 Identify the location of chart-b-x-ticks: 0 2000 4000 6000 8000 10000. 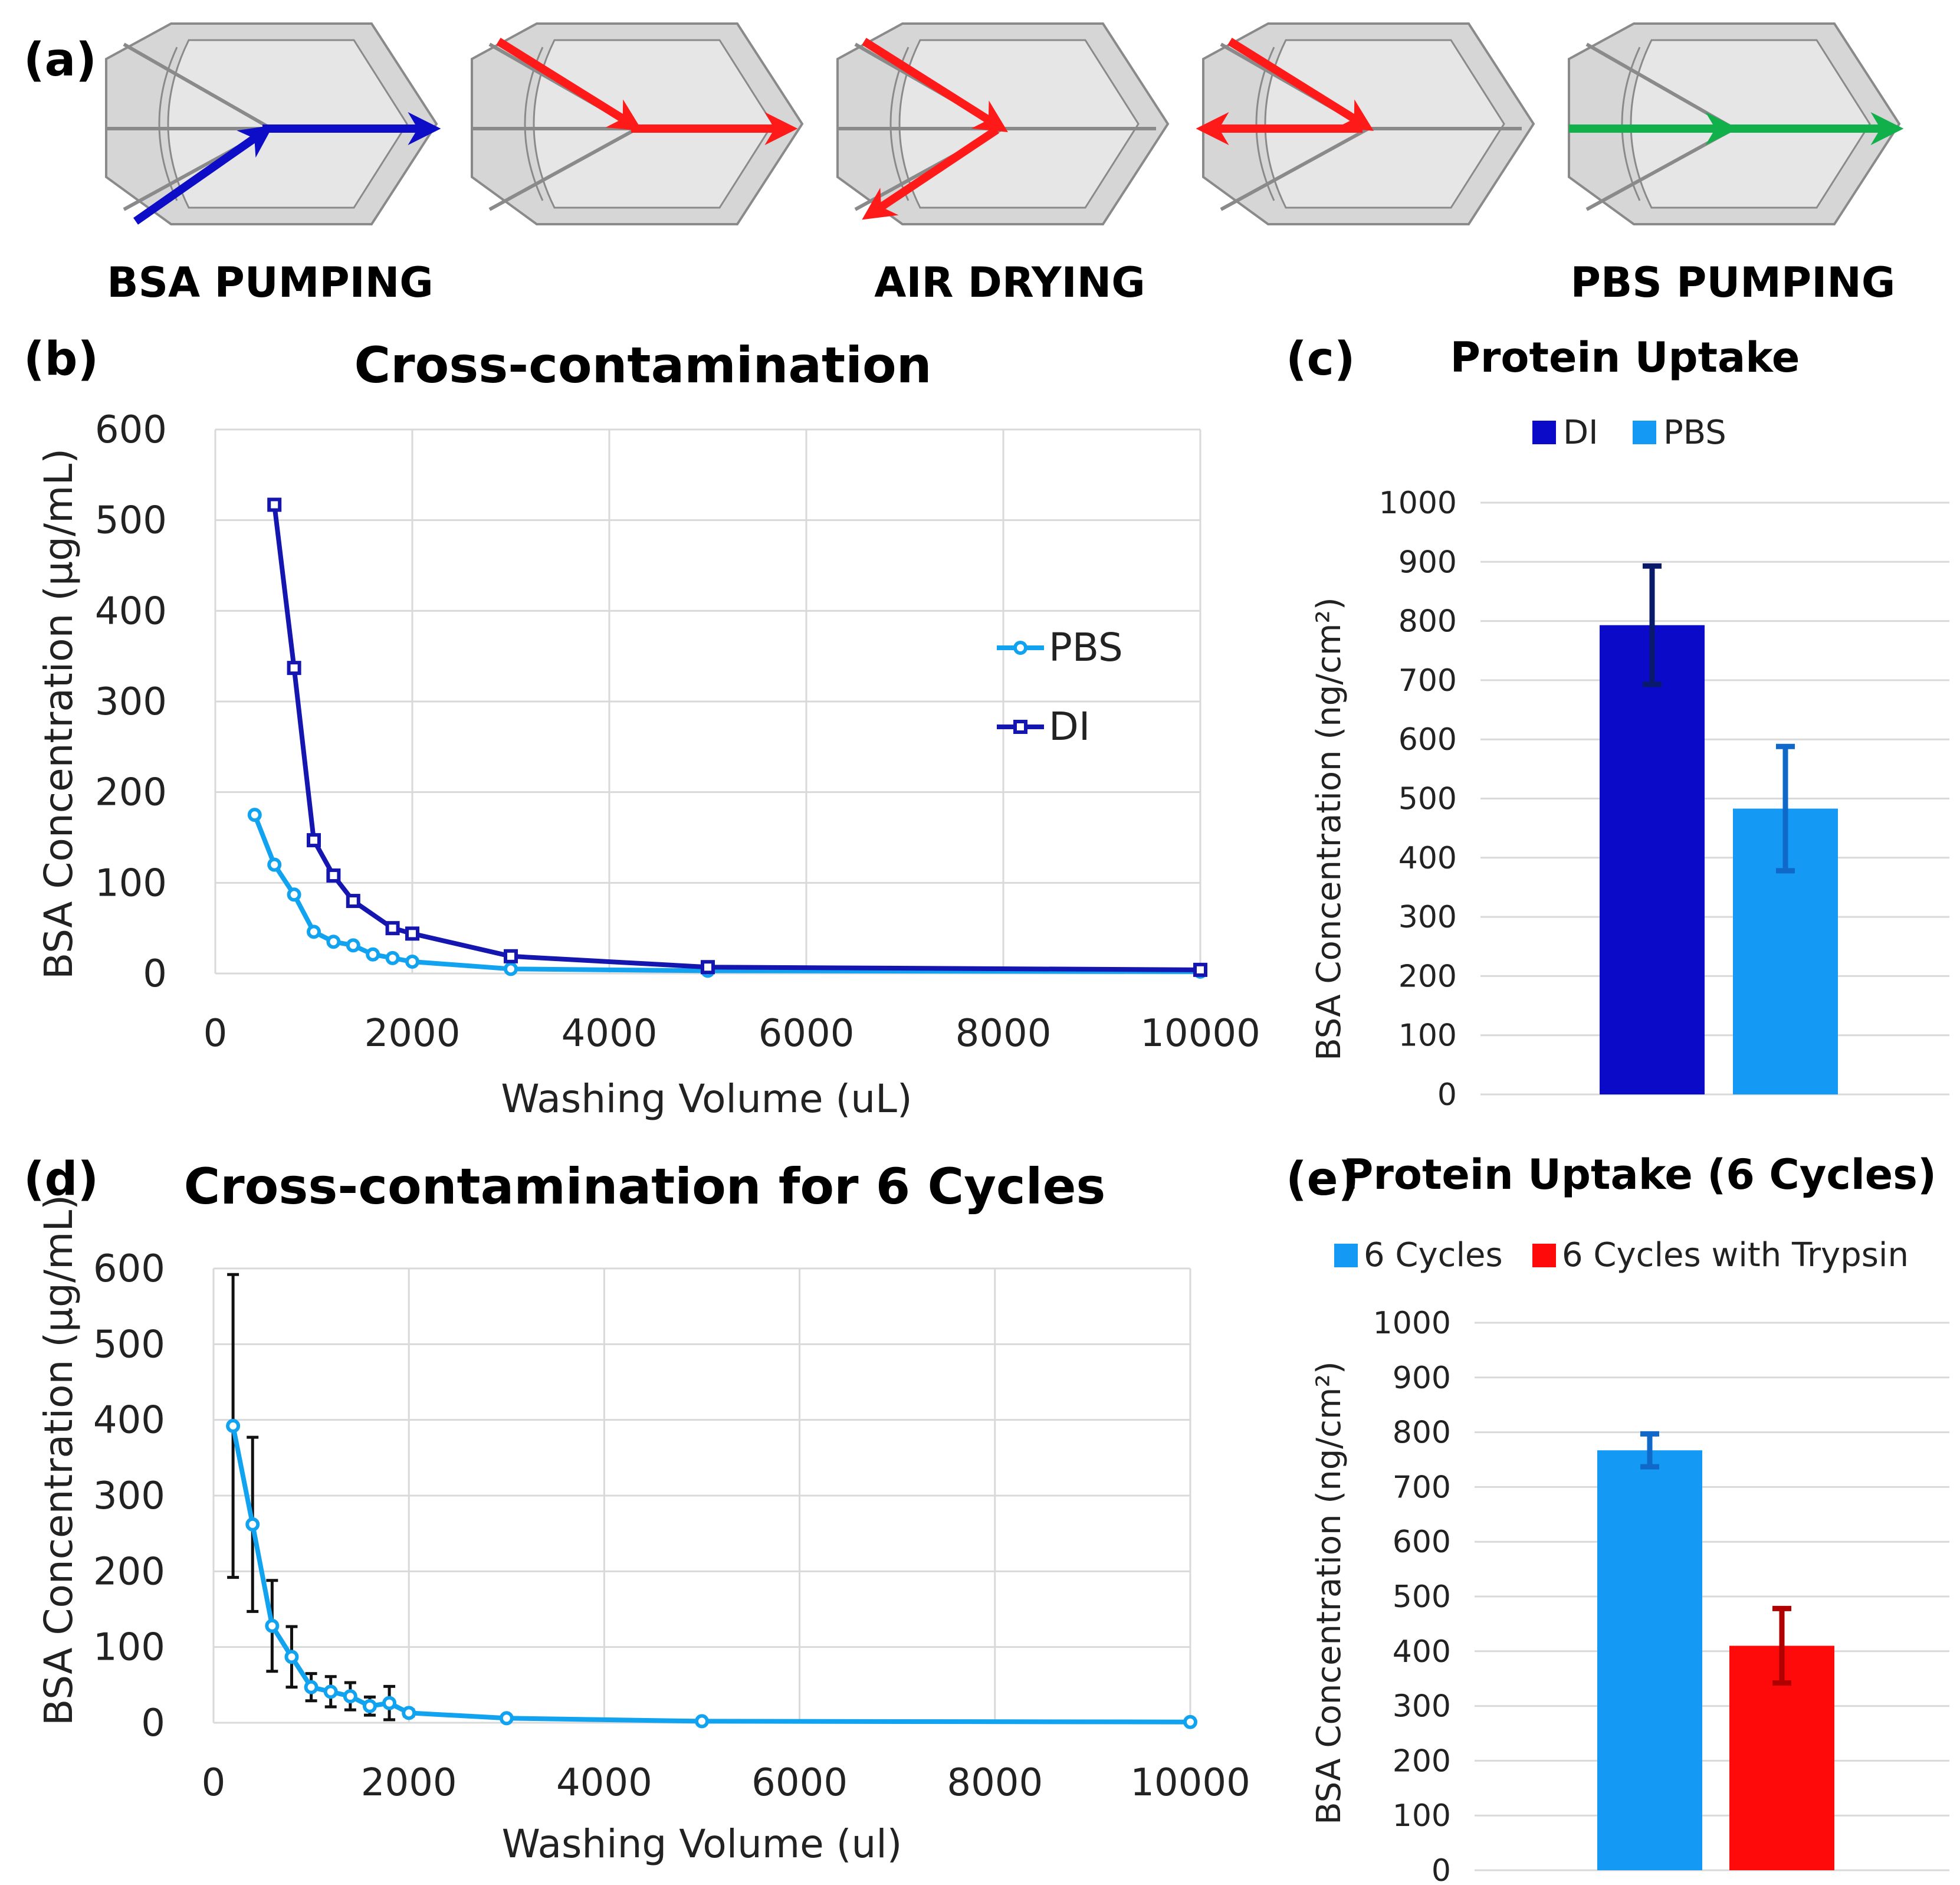
(731, 1033).